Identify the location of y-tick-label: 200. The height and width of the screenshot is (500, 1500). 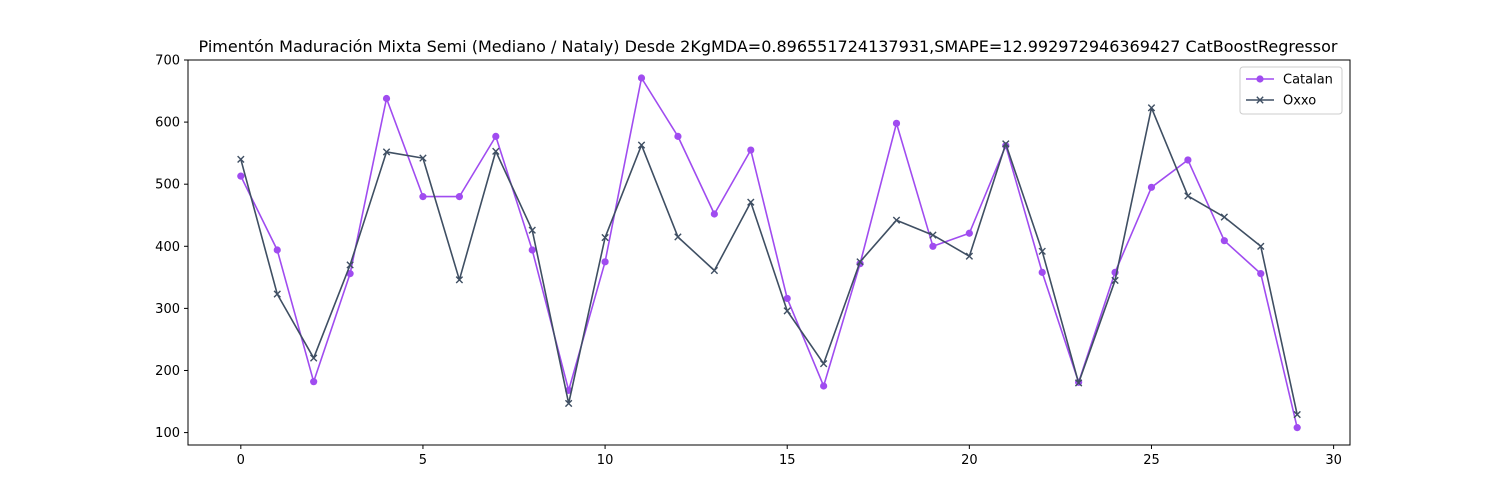
(167, 371).